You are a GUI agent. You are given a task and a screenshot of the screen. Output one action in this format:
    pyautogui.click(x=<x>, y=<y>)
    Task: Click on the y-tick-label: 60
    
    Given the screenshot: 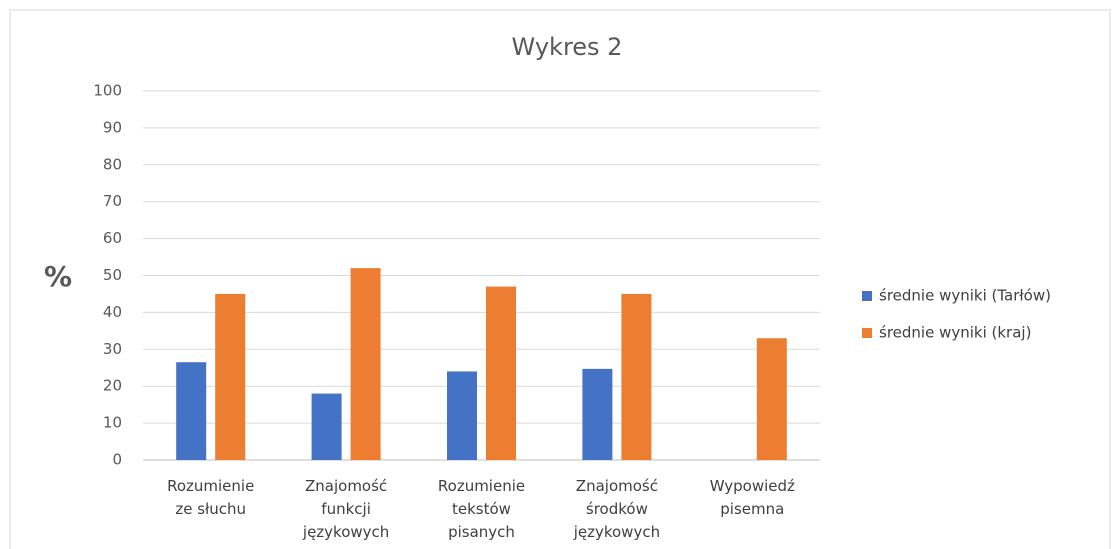 What is the action you would take?
    pyautogui.click(x=112, y=238)
    